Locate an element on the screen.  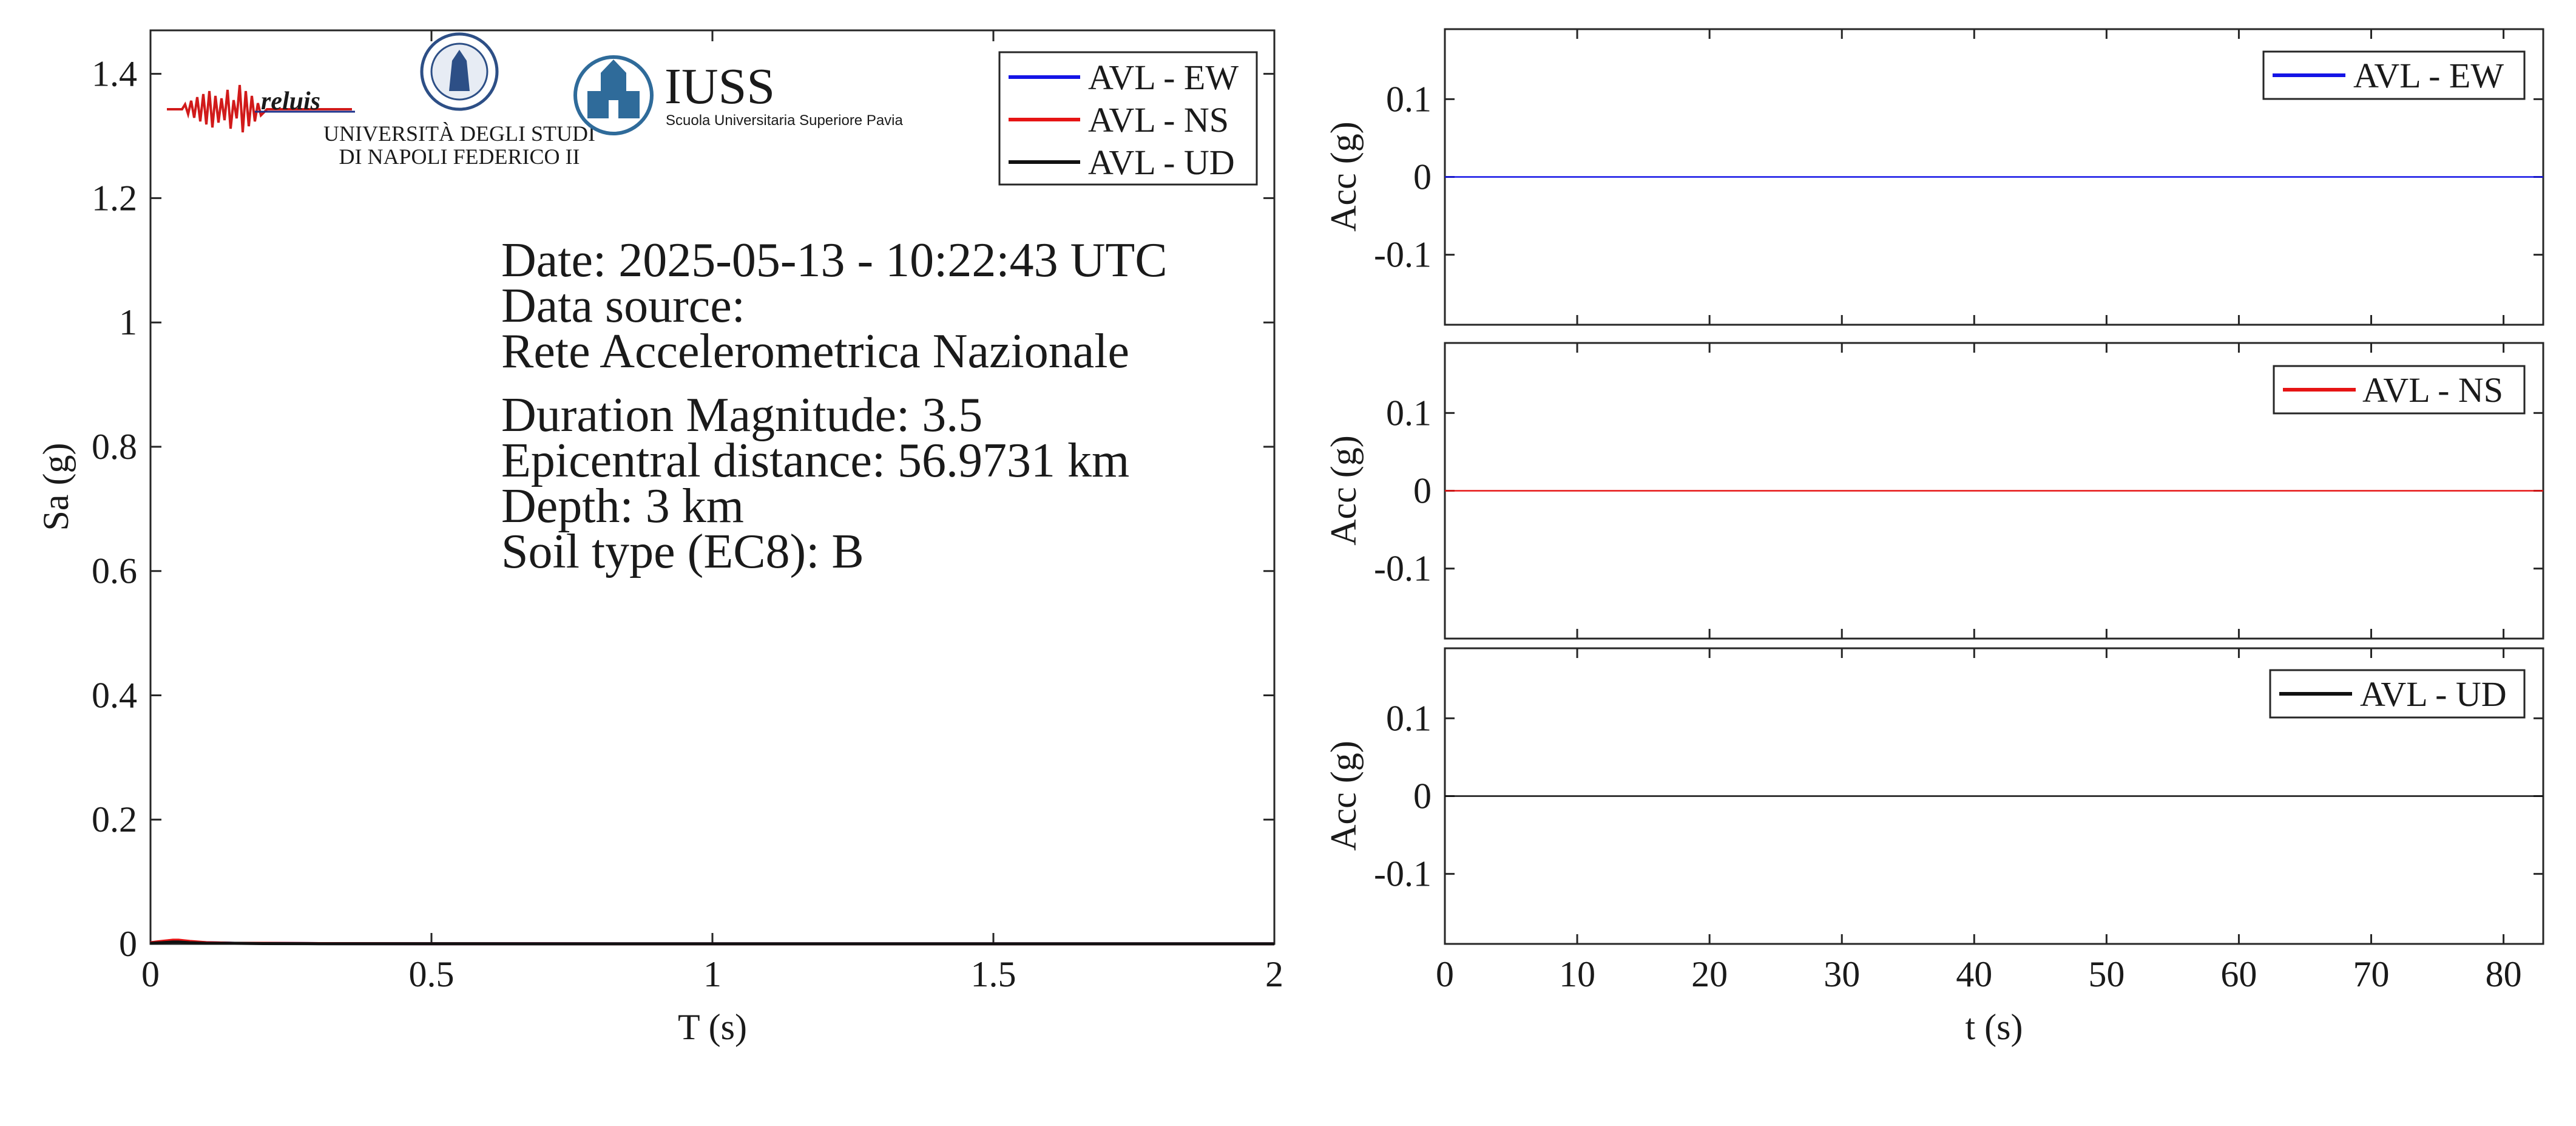
spectrum-legend: AVL - EW AVL - NS AVL - UD is located at coordinates (1128, 118).